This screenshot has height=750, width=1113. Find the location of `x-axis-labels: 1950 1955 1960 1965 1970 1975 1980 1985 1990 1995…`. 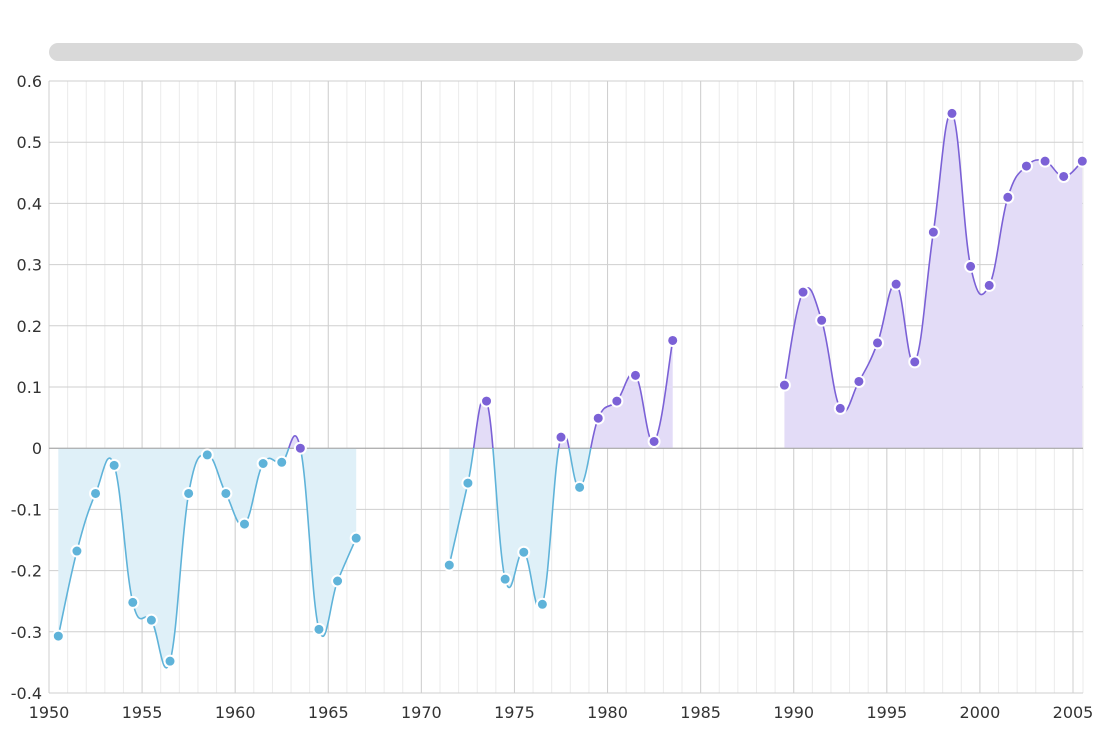

x-axis-labels: 1950 1955 1960 1965 1970 1975 1980 1985 1990 1995… is located at coordinates (561, 712).